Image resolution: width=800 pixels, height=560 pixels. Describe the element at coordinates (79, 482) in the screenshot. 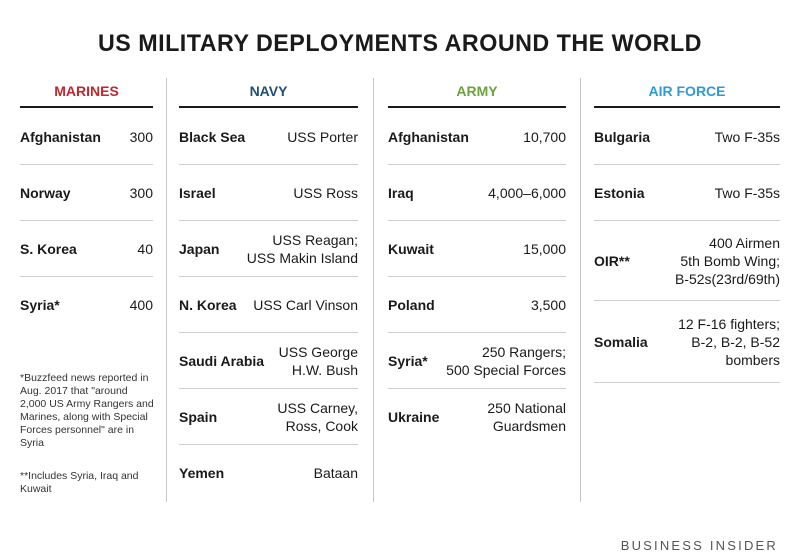

I see `footnote-oir: **Includes Syria, Iraq and Kuwait` at that location.